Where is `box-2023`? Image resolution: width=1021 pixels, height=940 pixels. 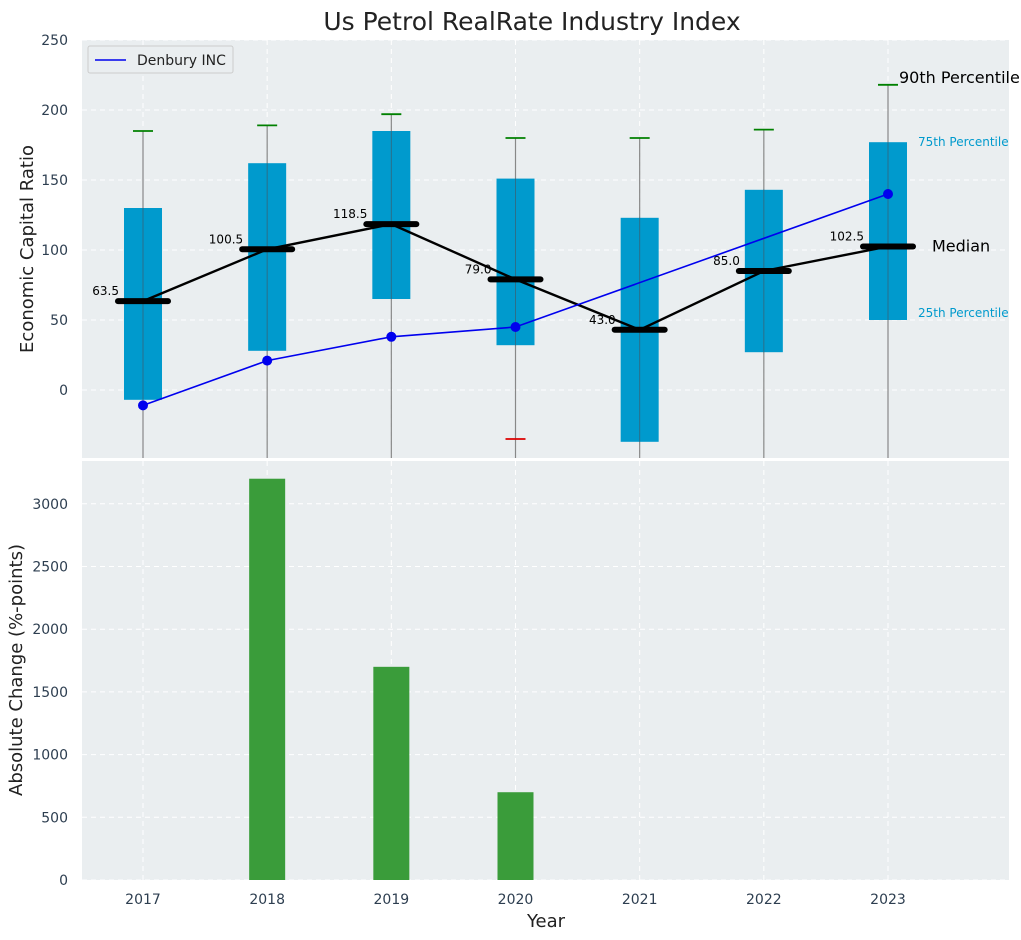 box-2023 is located at coordinates (888, 270).